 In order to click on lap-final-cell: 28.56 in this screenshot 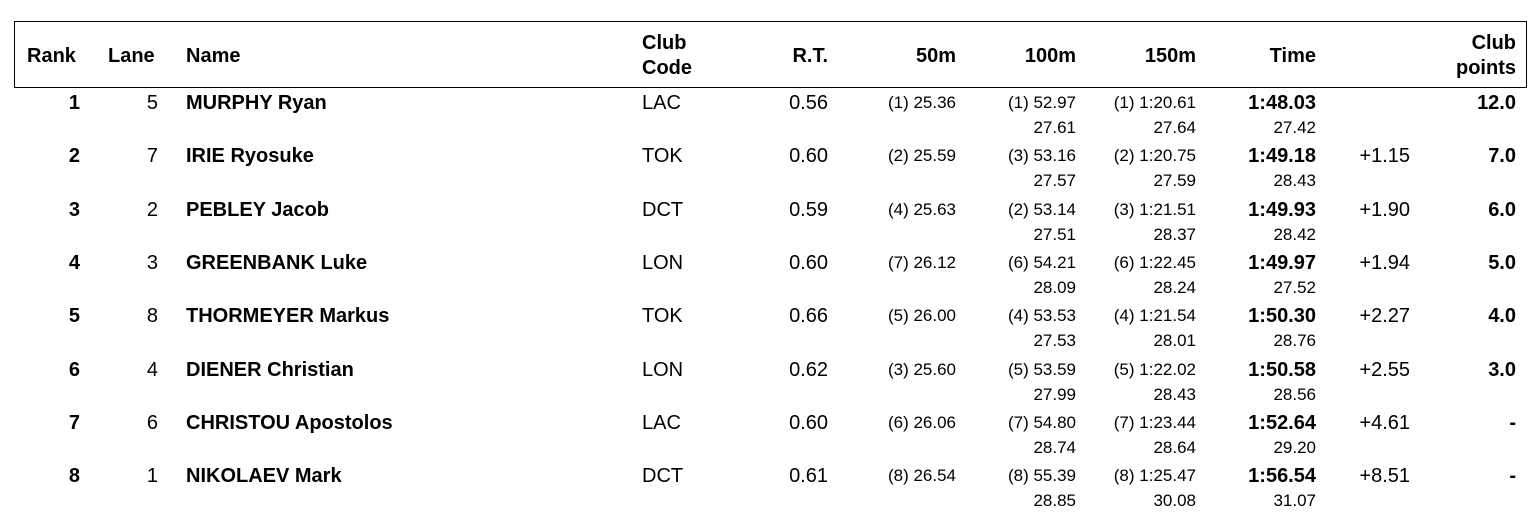, I will do `click(1294, 394)`.